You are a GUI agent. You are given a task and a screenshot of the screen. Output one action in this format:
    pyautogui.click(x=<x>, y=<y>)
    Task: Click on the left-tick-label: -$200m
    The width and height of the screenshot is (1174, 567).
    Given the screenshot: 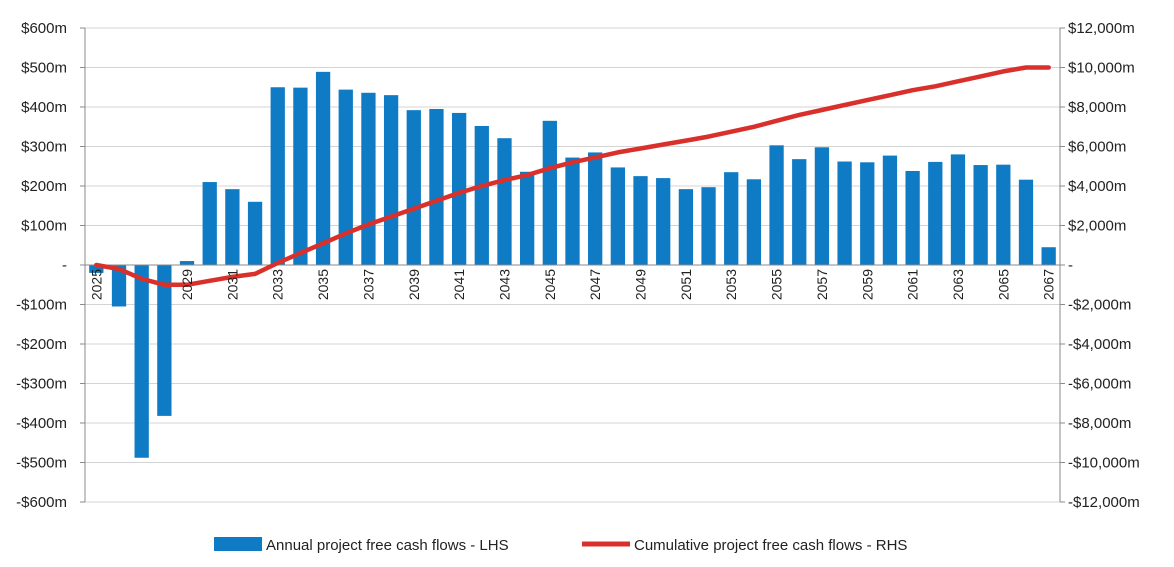 What is the action you would take?
    pyautogui.click(x=41, y=344)
    